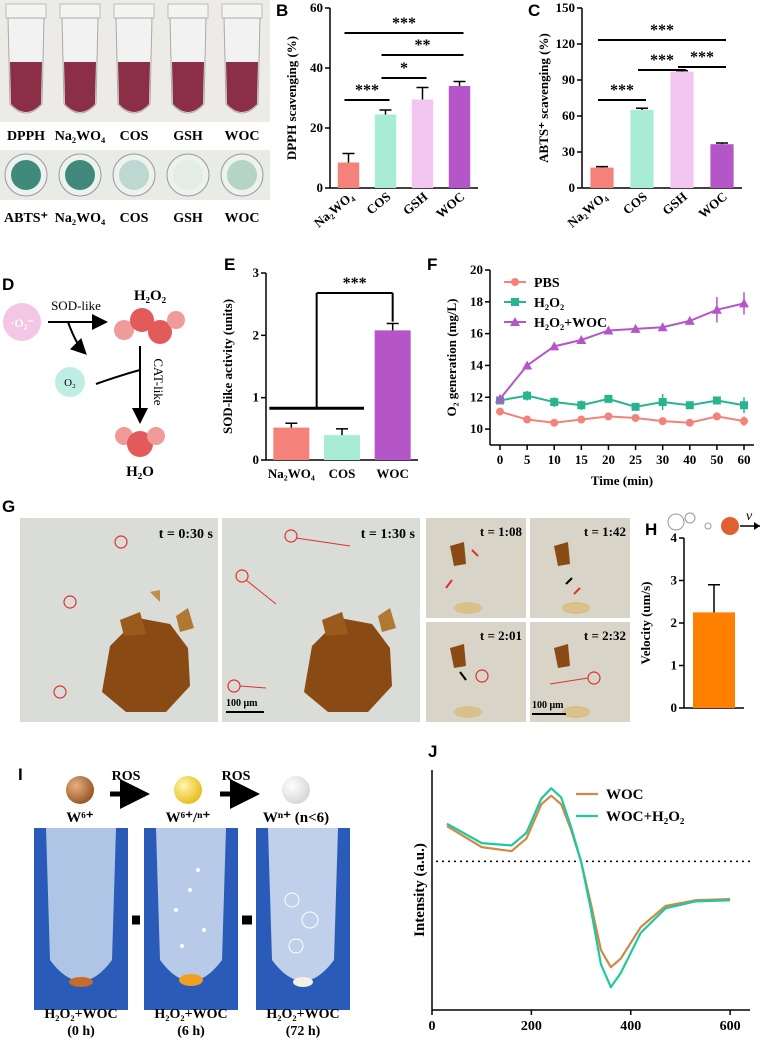 Image resolution: width=764 pixels, height=1039 pixels. What do you see at coordinates (501, 635) in the screenshot?
I see `micrograph-5-time: t = 2:01` at bounding box center [501, 635].